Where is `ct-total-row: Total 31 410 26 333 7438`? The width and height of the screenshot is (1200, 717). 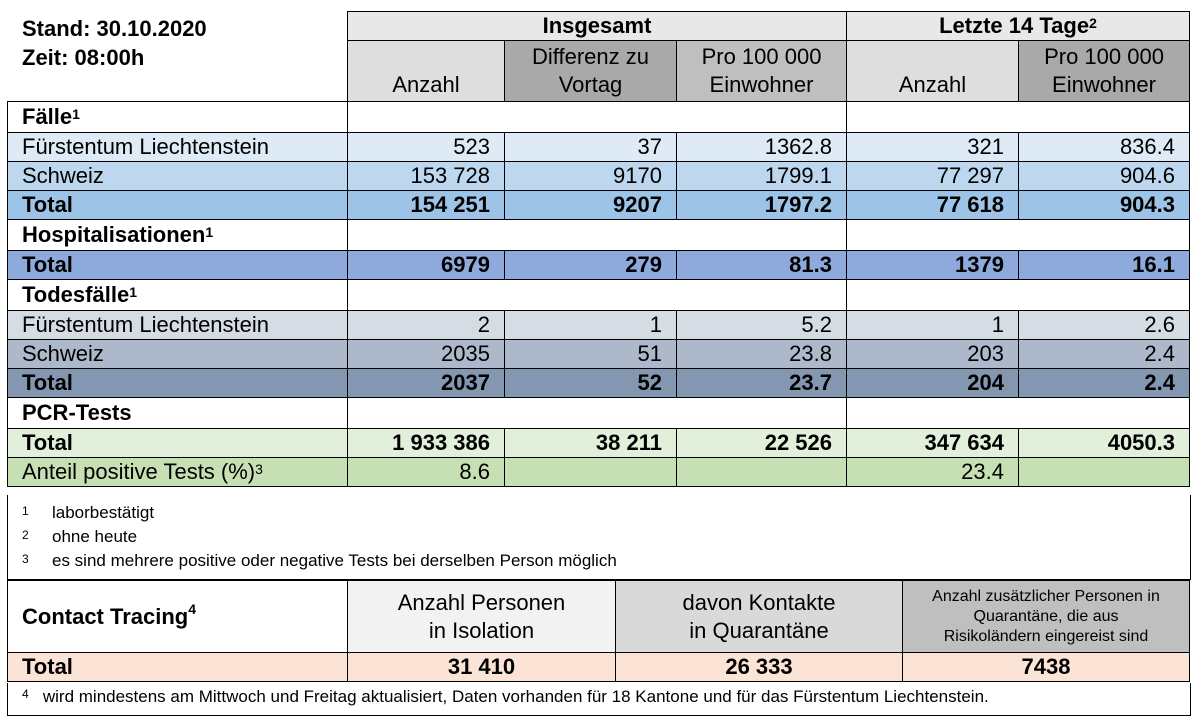 ct-total-row: Total 31 410 26 333 7438 is located at coordinates (598, 667).